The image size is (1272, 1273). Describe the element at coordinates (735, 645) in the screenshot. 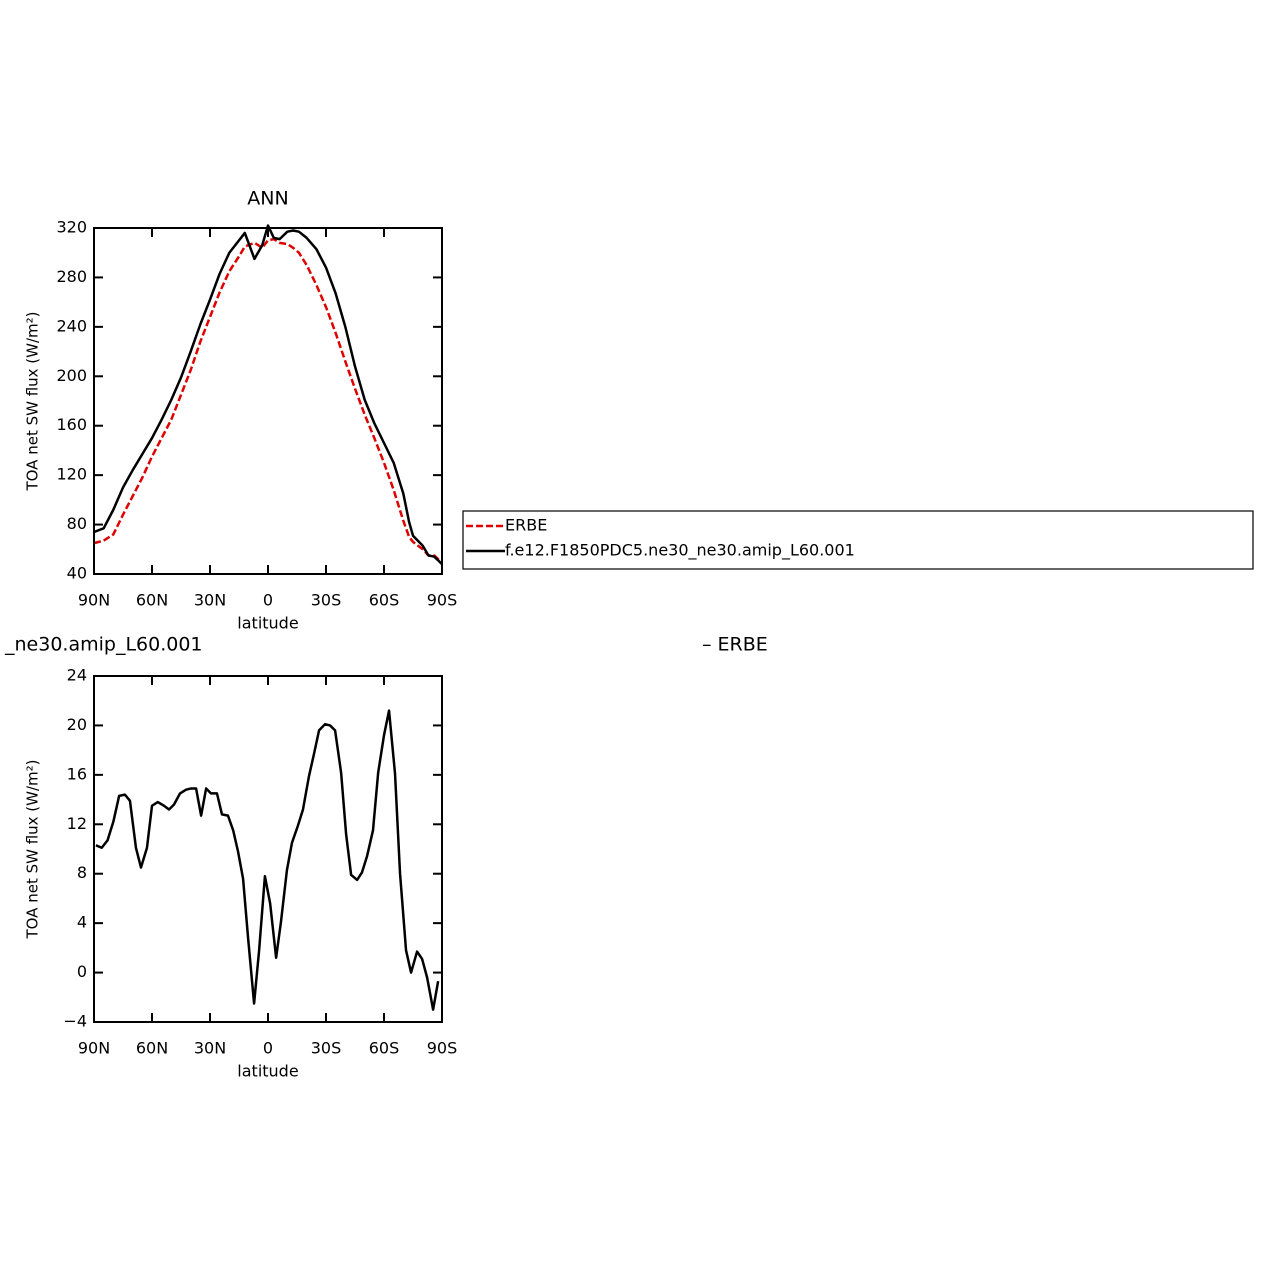

I see `right-title: – ERBE` at that location.